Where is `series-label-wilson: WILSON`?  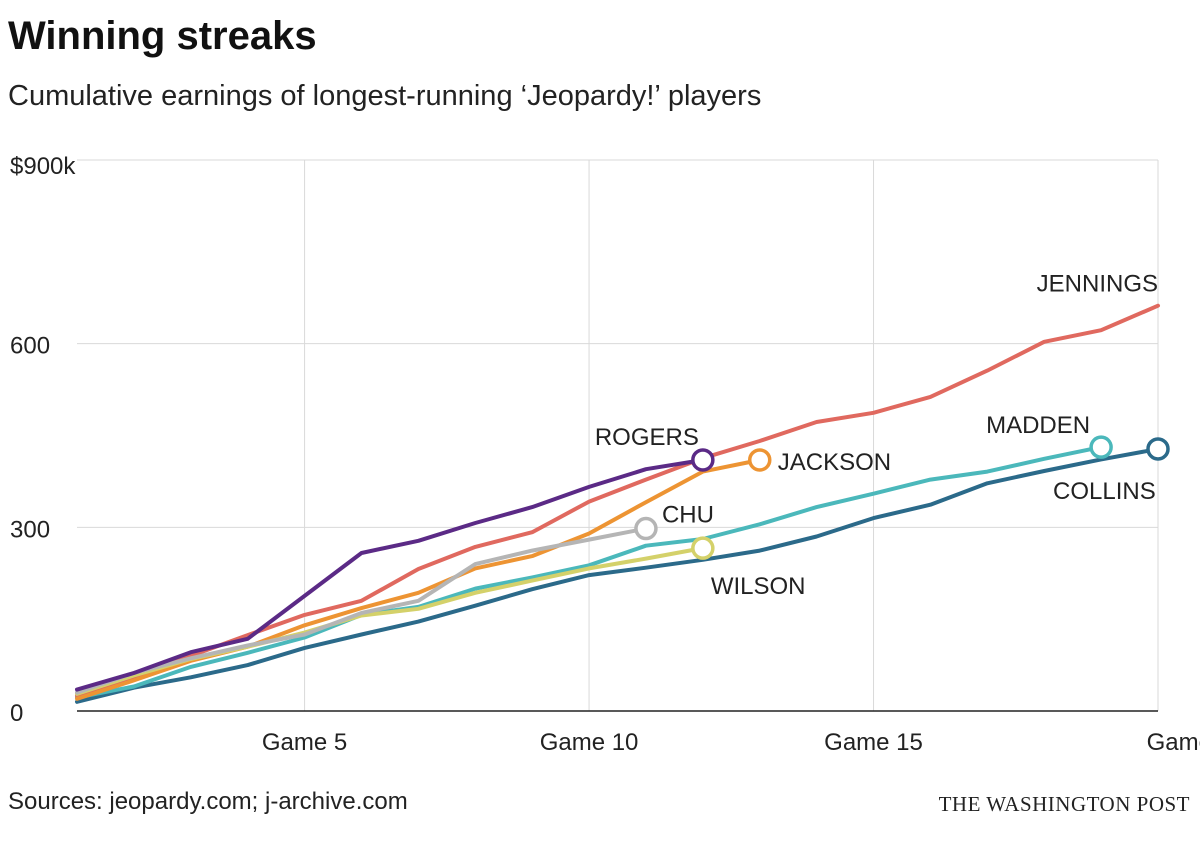
series-label-wilson: WILSON is located at coordinates (758, 586).